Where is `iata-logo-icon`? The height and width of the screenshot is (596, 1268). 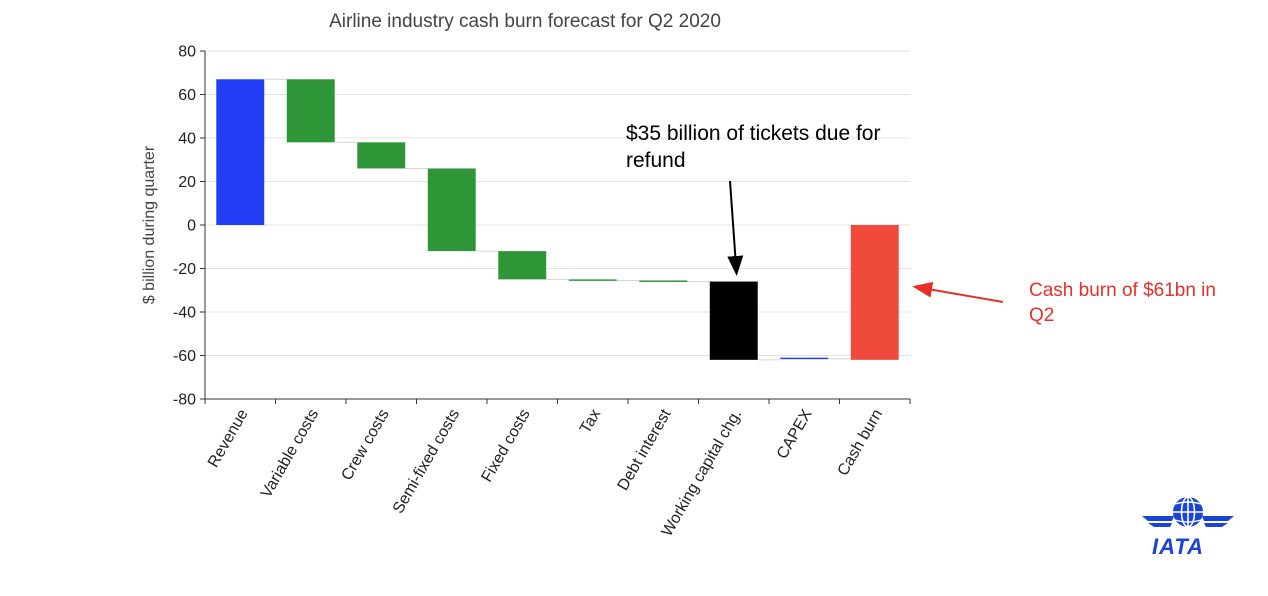
iata-logo-icon is located at coordinates (1188, 512).